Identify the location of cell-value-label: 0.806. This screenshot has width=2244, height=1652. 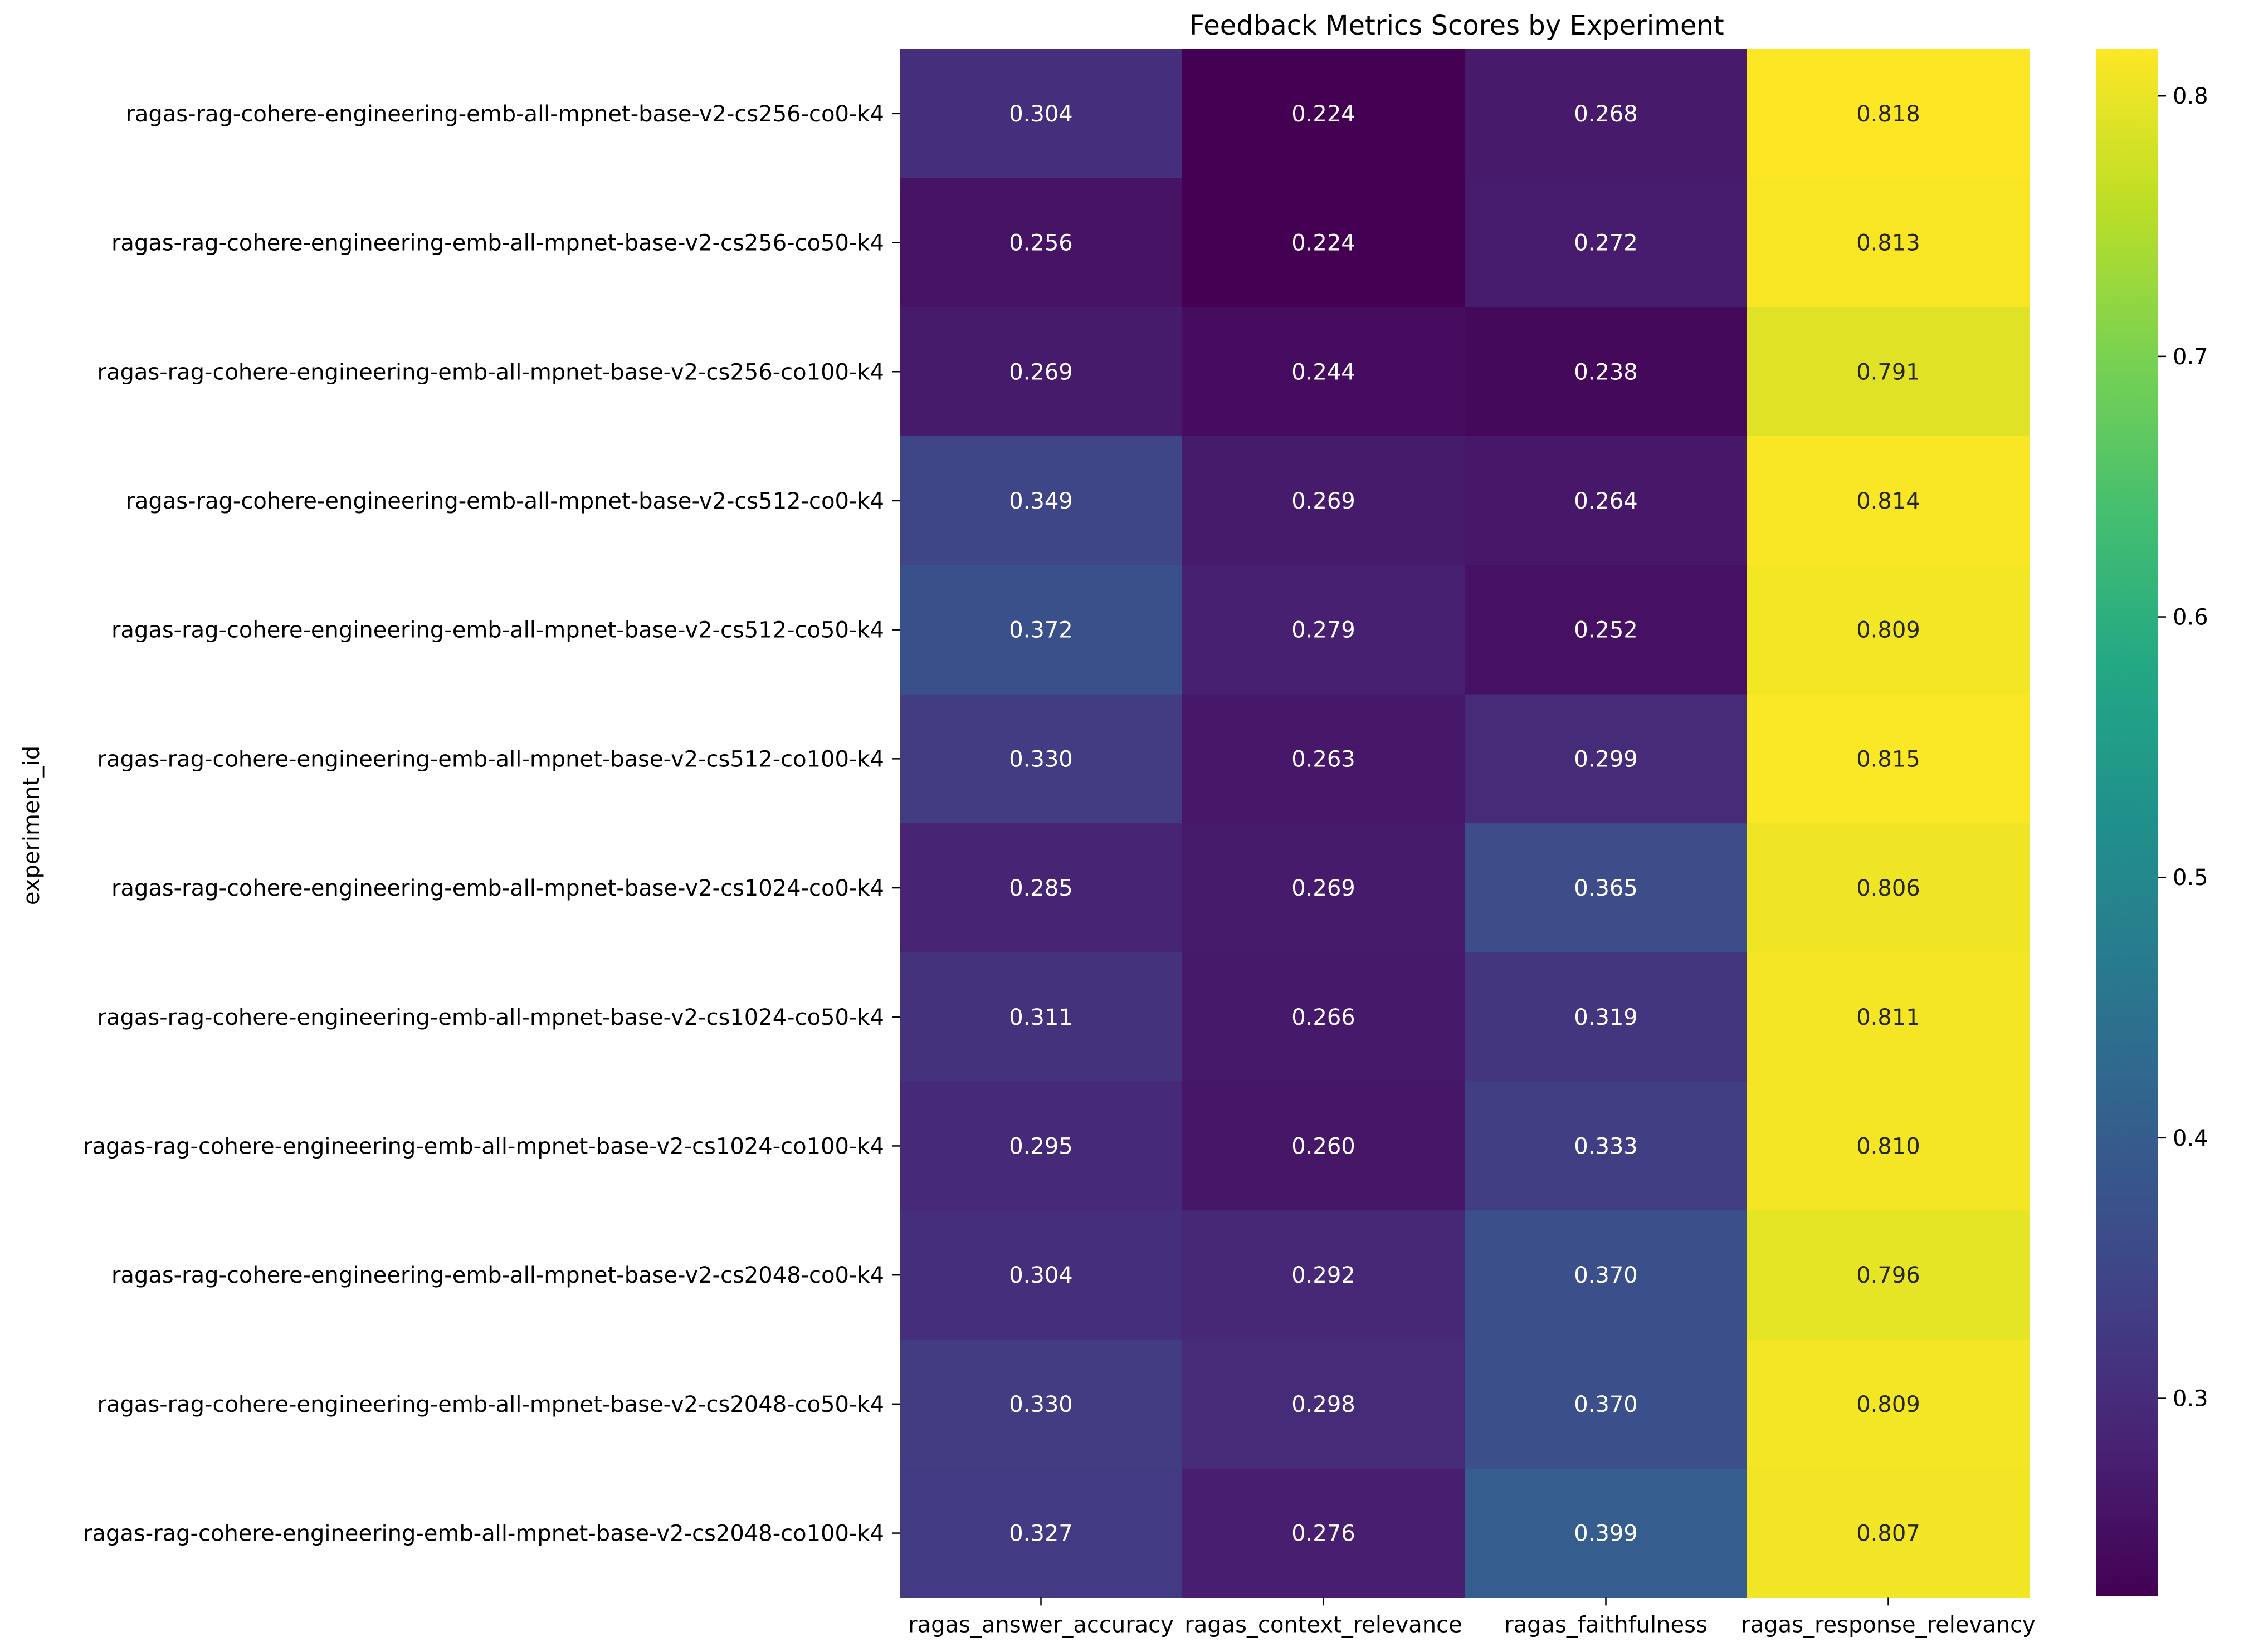
(1888, 888).